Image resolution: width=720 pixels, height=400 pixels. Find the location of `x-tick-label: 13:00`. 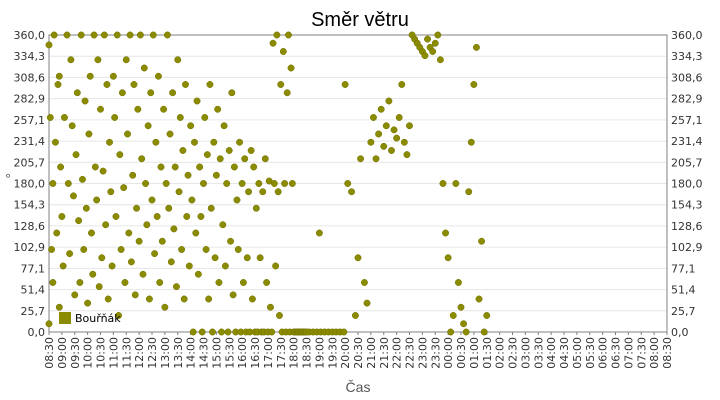

x-tick-label: 13:00 is located at coordinates (165, 353).